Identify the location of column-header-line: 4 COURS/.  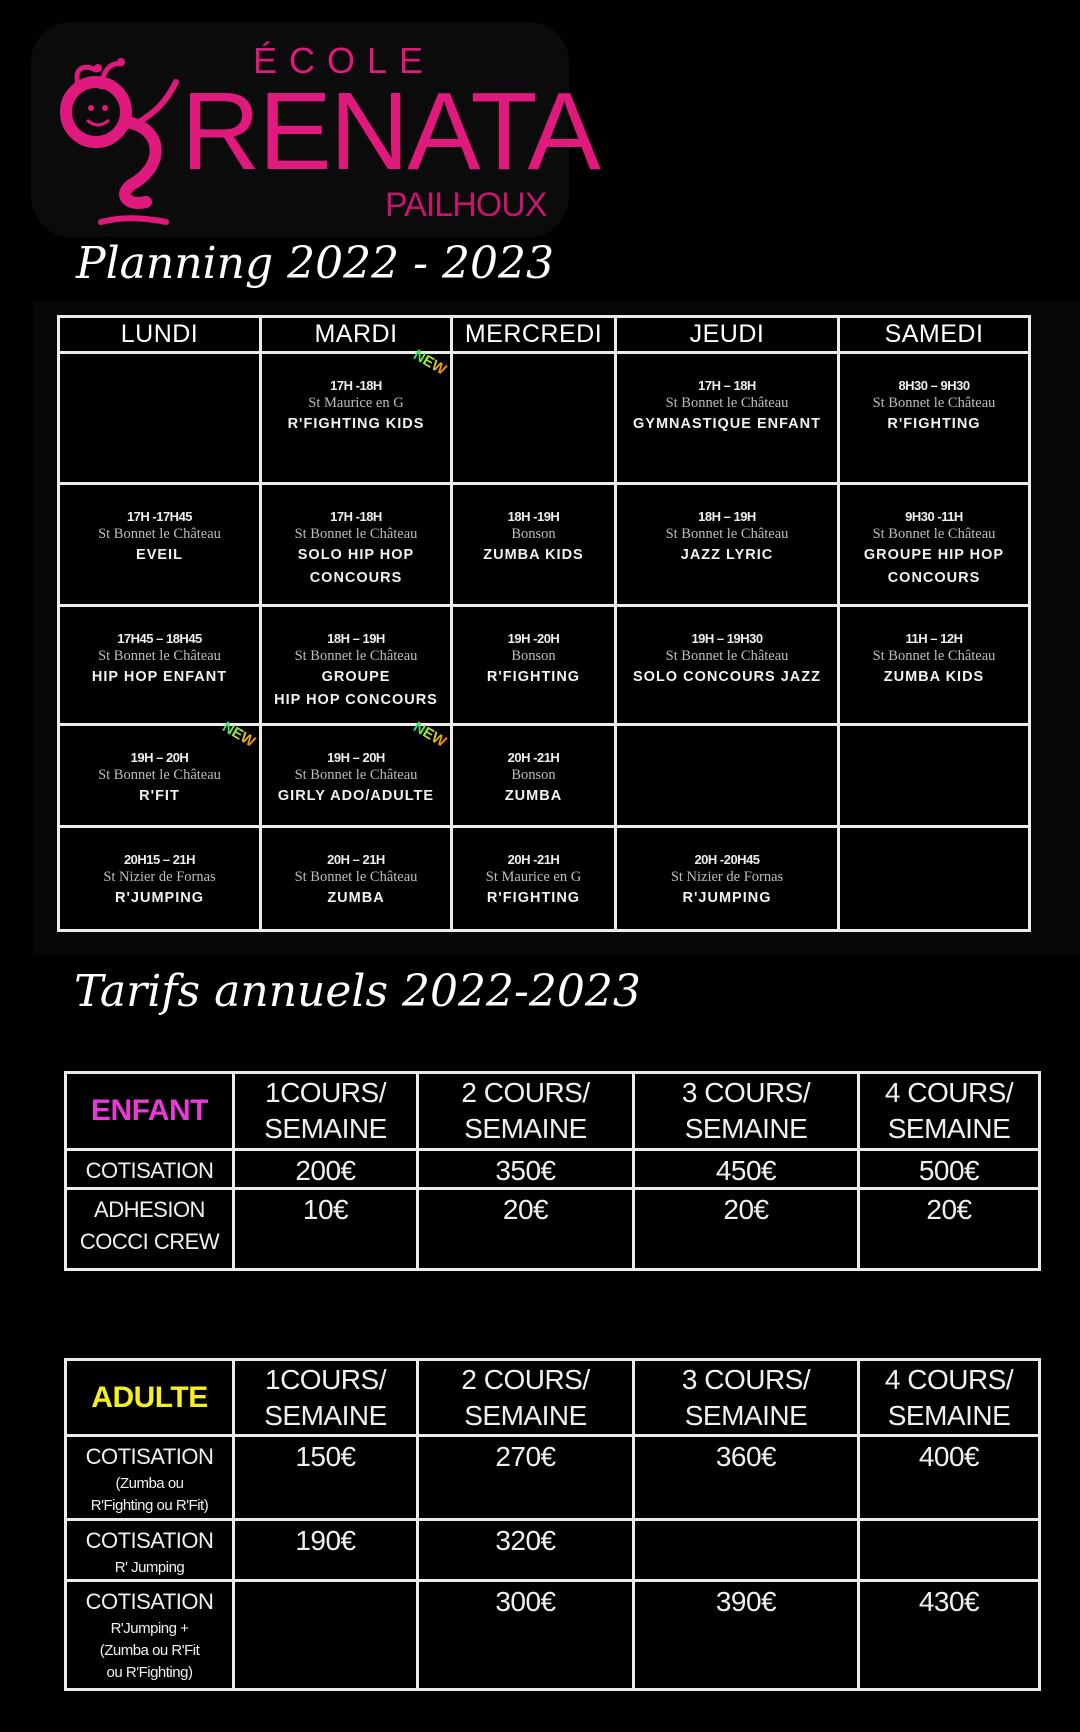
(949, 1092).